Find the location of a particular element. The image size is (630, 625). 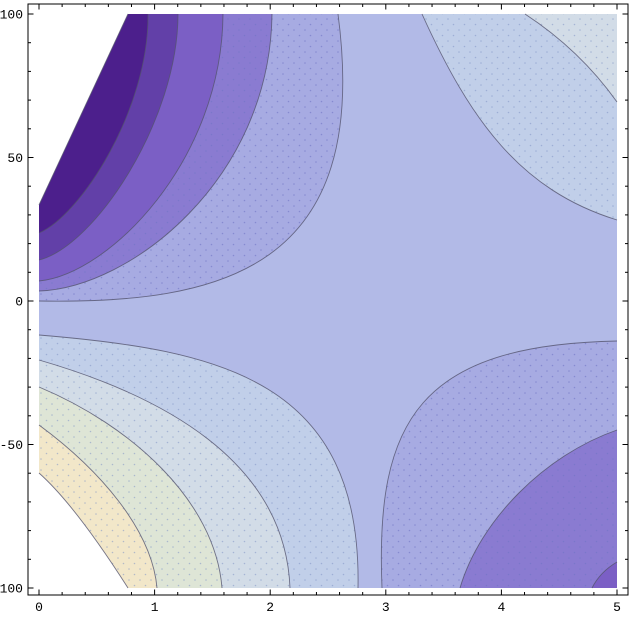

x-tick-label: 0 is located at coordinates (39, 607).